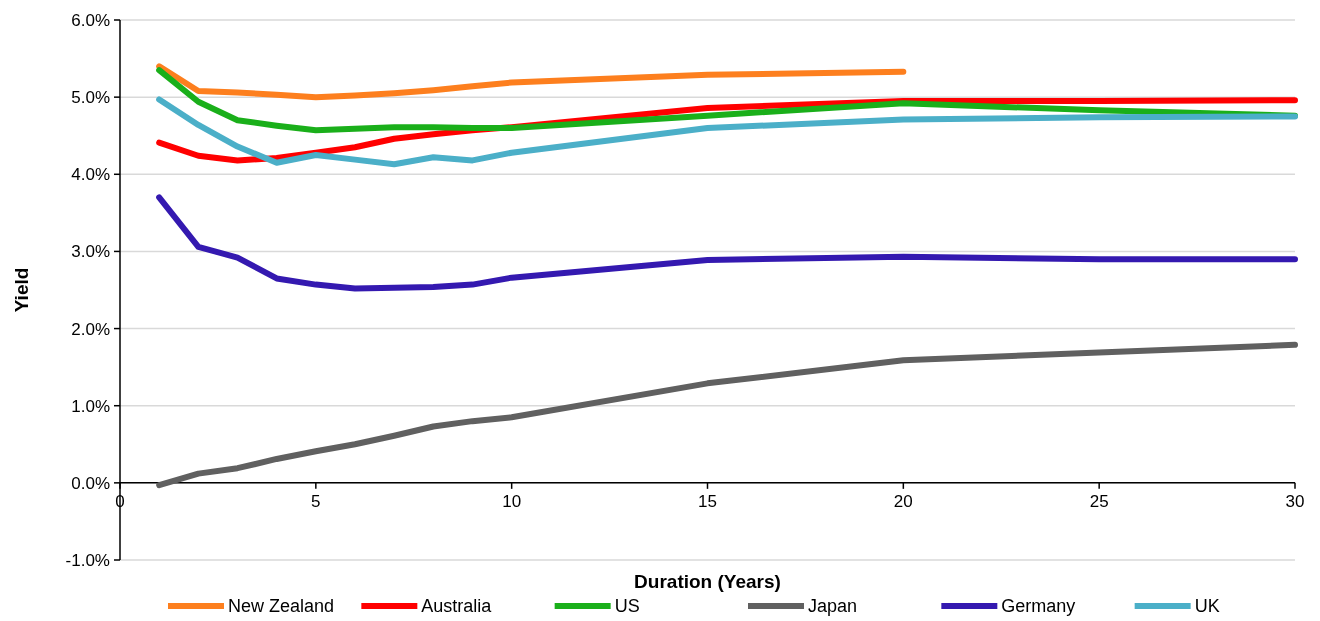 The width and height of the screenshot is (1320, 621). Describe the element at coordinates (90, 483) in the screenshot. I see `y-tick-label: 0.0%` at that location.